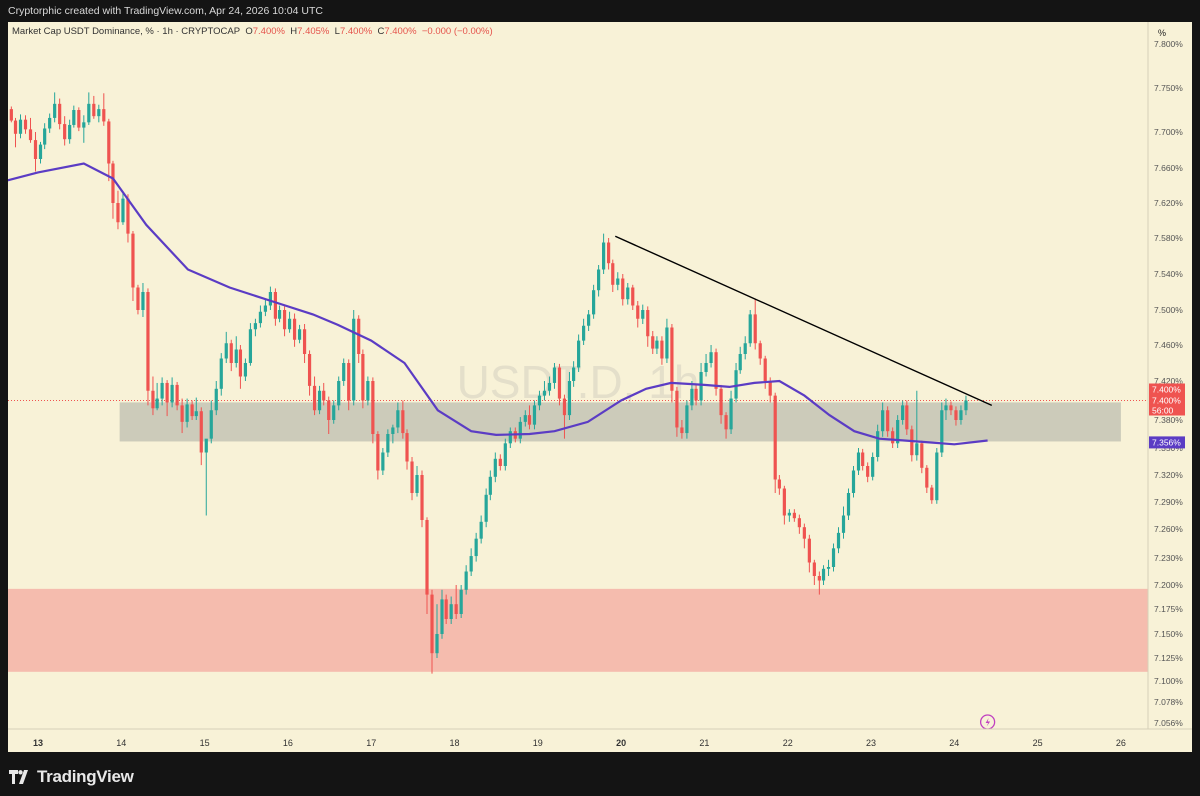 This screenshot has width=1200, height=796. Describe the element at coordinates (538, 743) in the screenshot. I see `x-tick-label: 19` at that location.